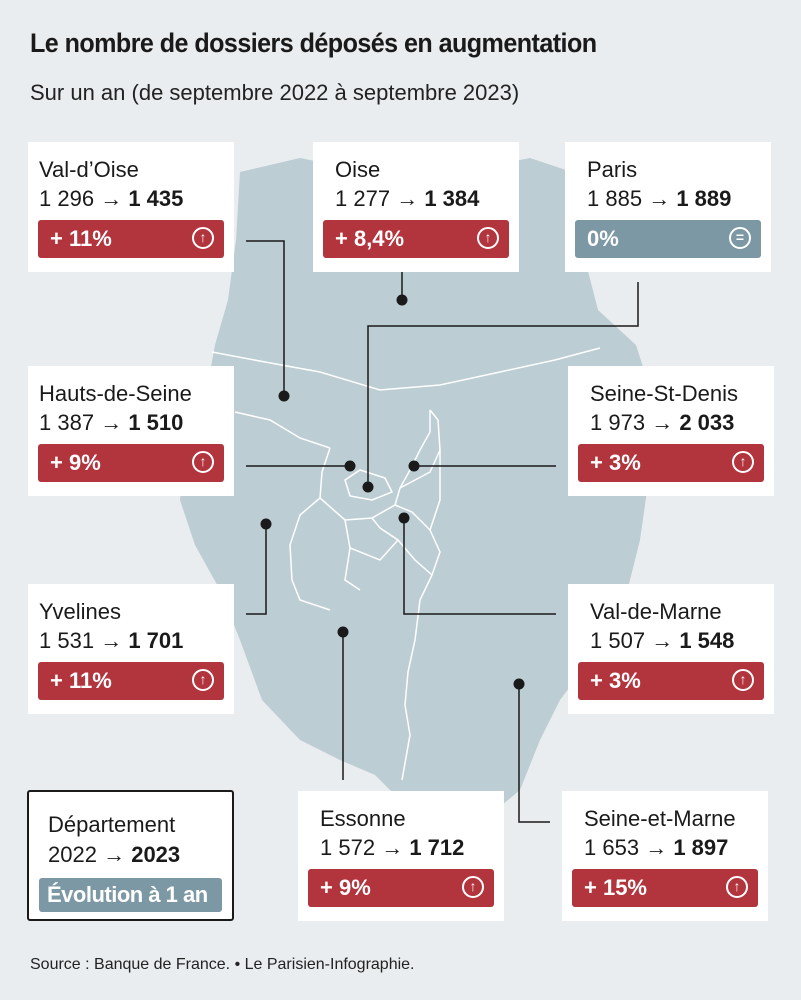 The width and height of the screenshot is (801, 1000). What do you see at coordinates (266, 524) in the screenshot?
I see `dot-yvelines` at bounding box center [266, 524].